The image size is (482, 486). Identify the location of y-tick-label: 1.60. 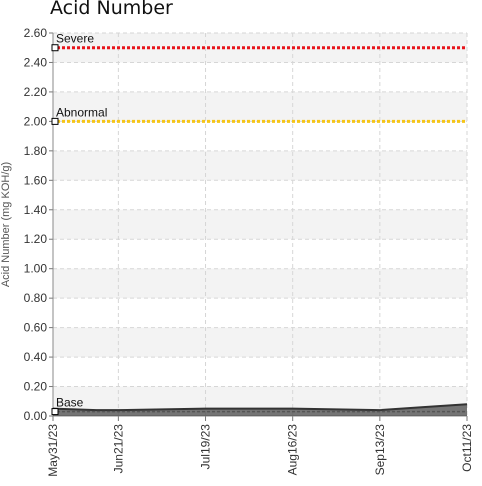
(36, 180).